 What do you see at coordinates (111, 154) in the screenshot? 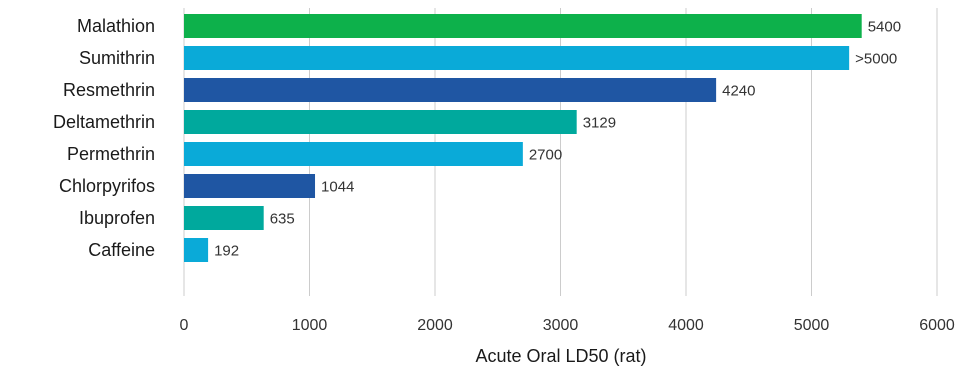
I see `category-label: Permethrin` at bounding box center [111, 154].